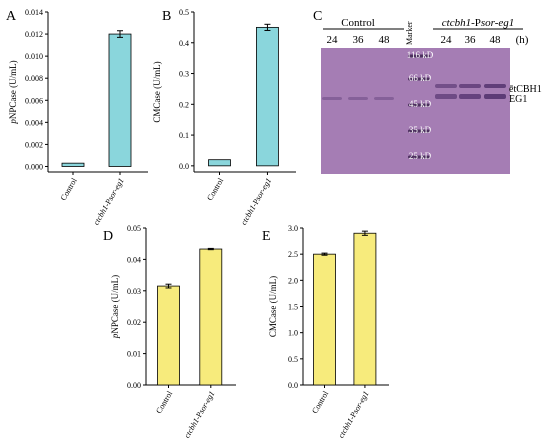 This screenshot has width=550, height=442. I want to click on gel-background, so click(415, 111).